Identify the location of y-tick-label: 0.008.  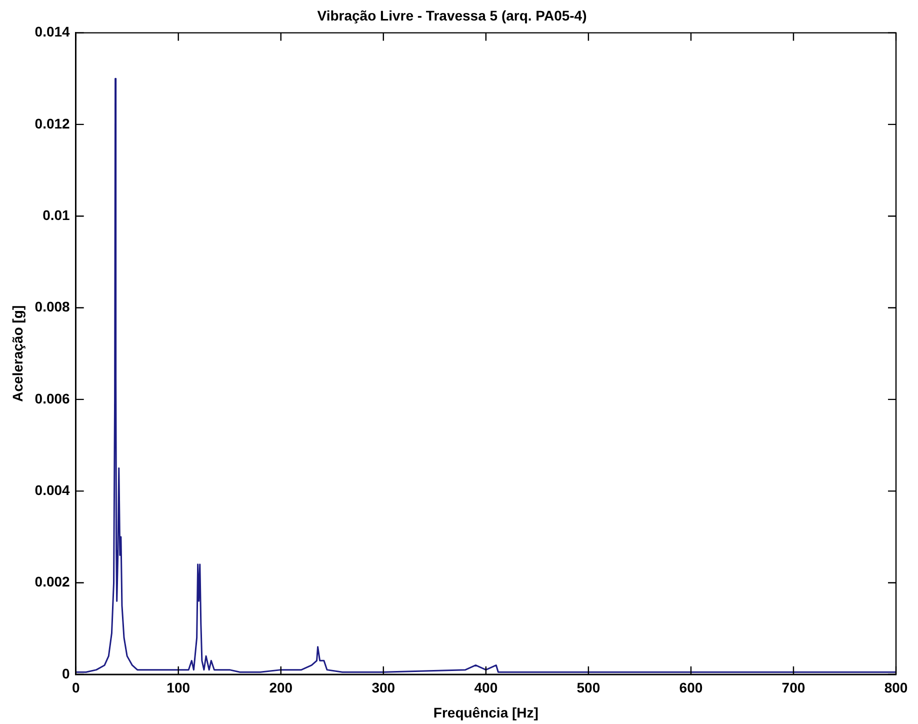
(52, 306).